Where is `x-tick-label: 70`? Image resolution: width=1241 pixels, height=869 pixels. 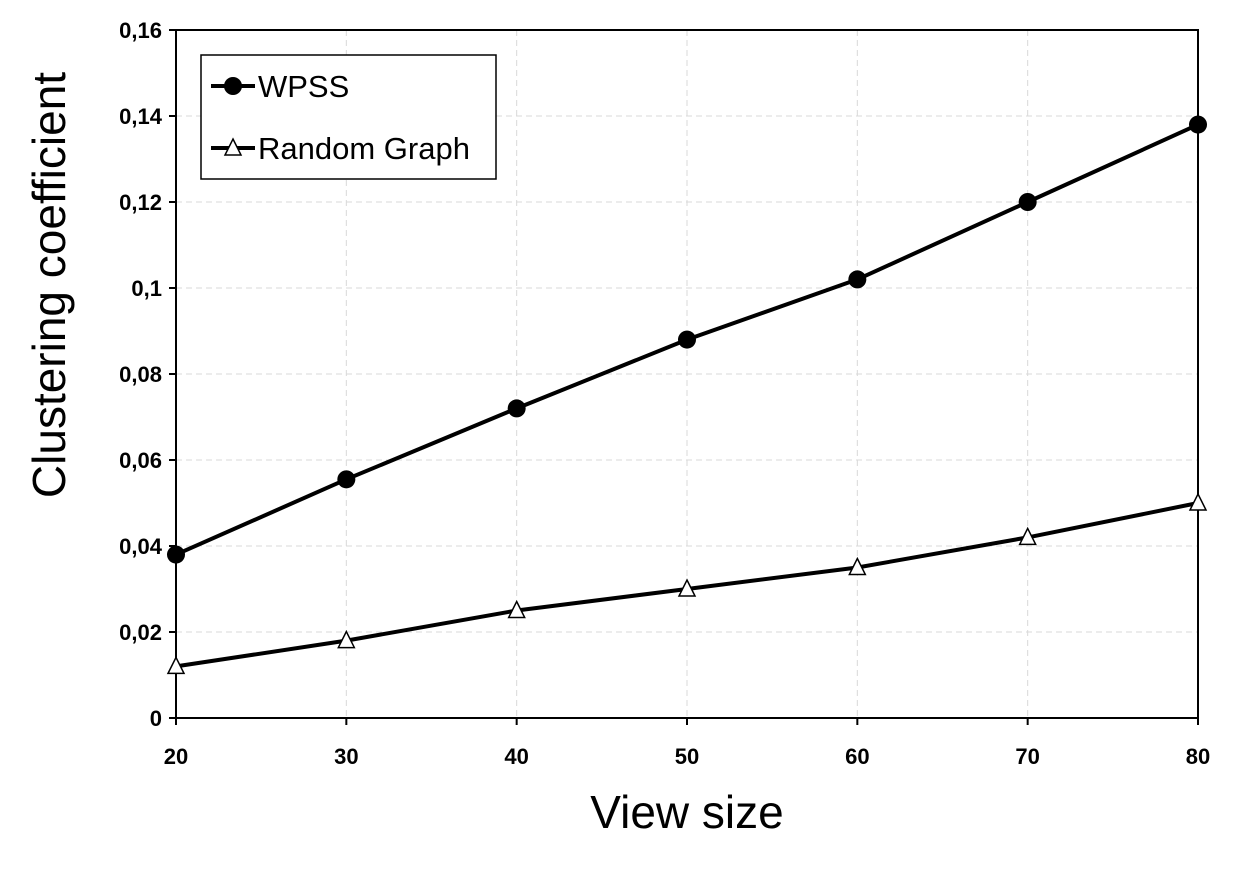 x-tick-label: 70 is located at coordinates (1027, 756).